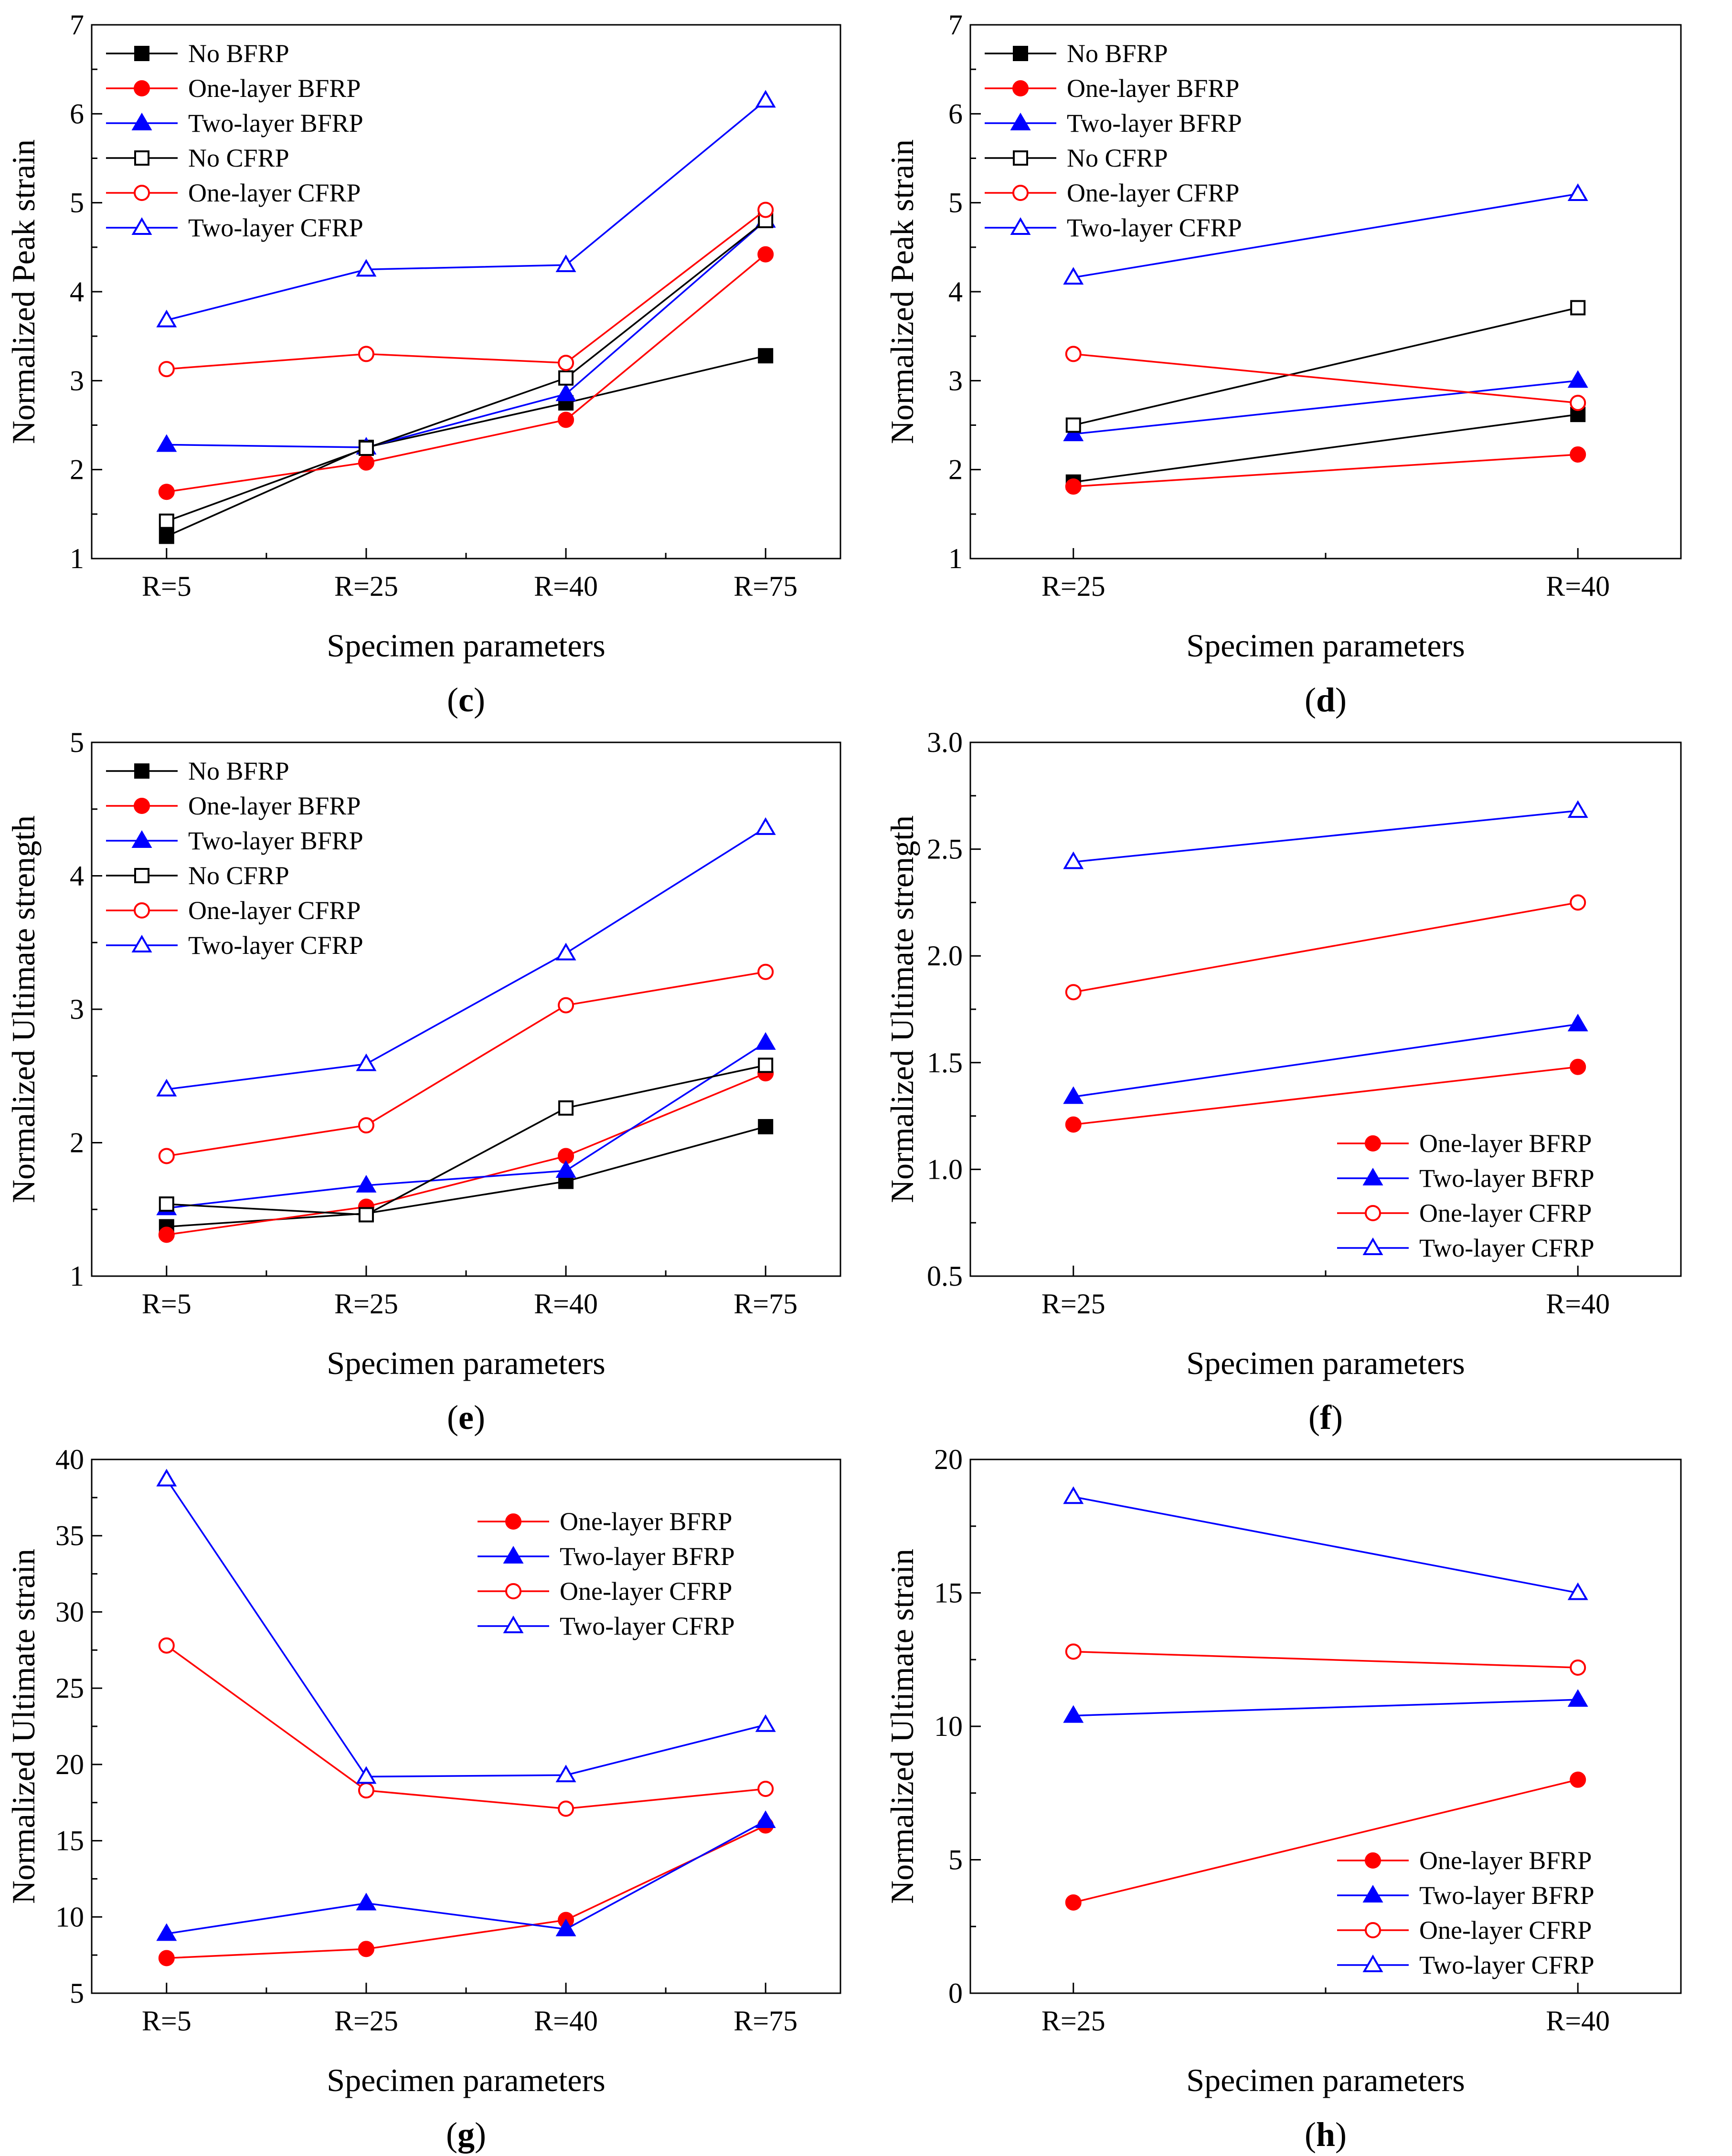 The image size is (1732, 2156). What do you see at coordinates (69, 1612) in the screenshot?
I see `y-tick-label: 30` at bounding box center [69, 1612].